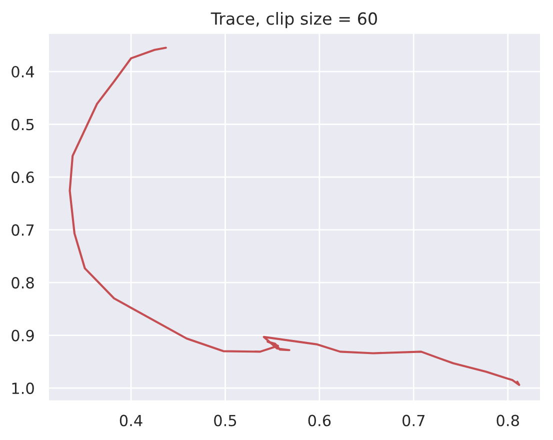 This screenshot has width=553, height=440. Describe the element at coordinates (23, 283) in the screenshot. I see `y-tick-label: 0.8` at that location.